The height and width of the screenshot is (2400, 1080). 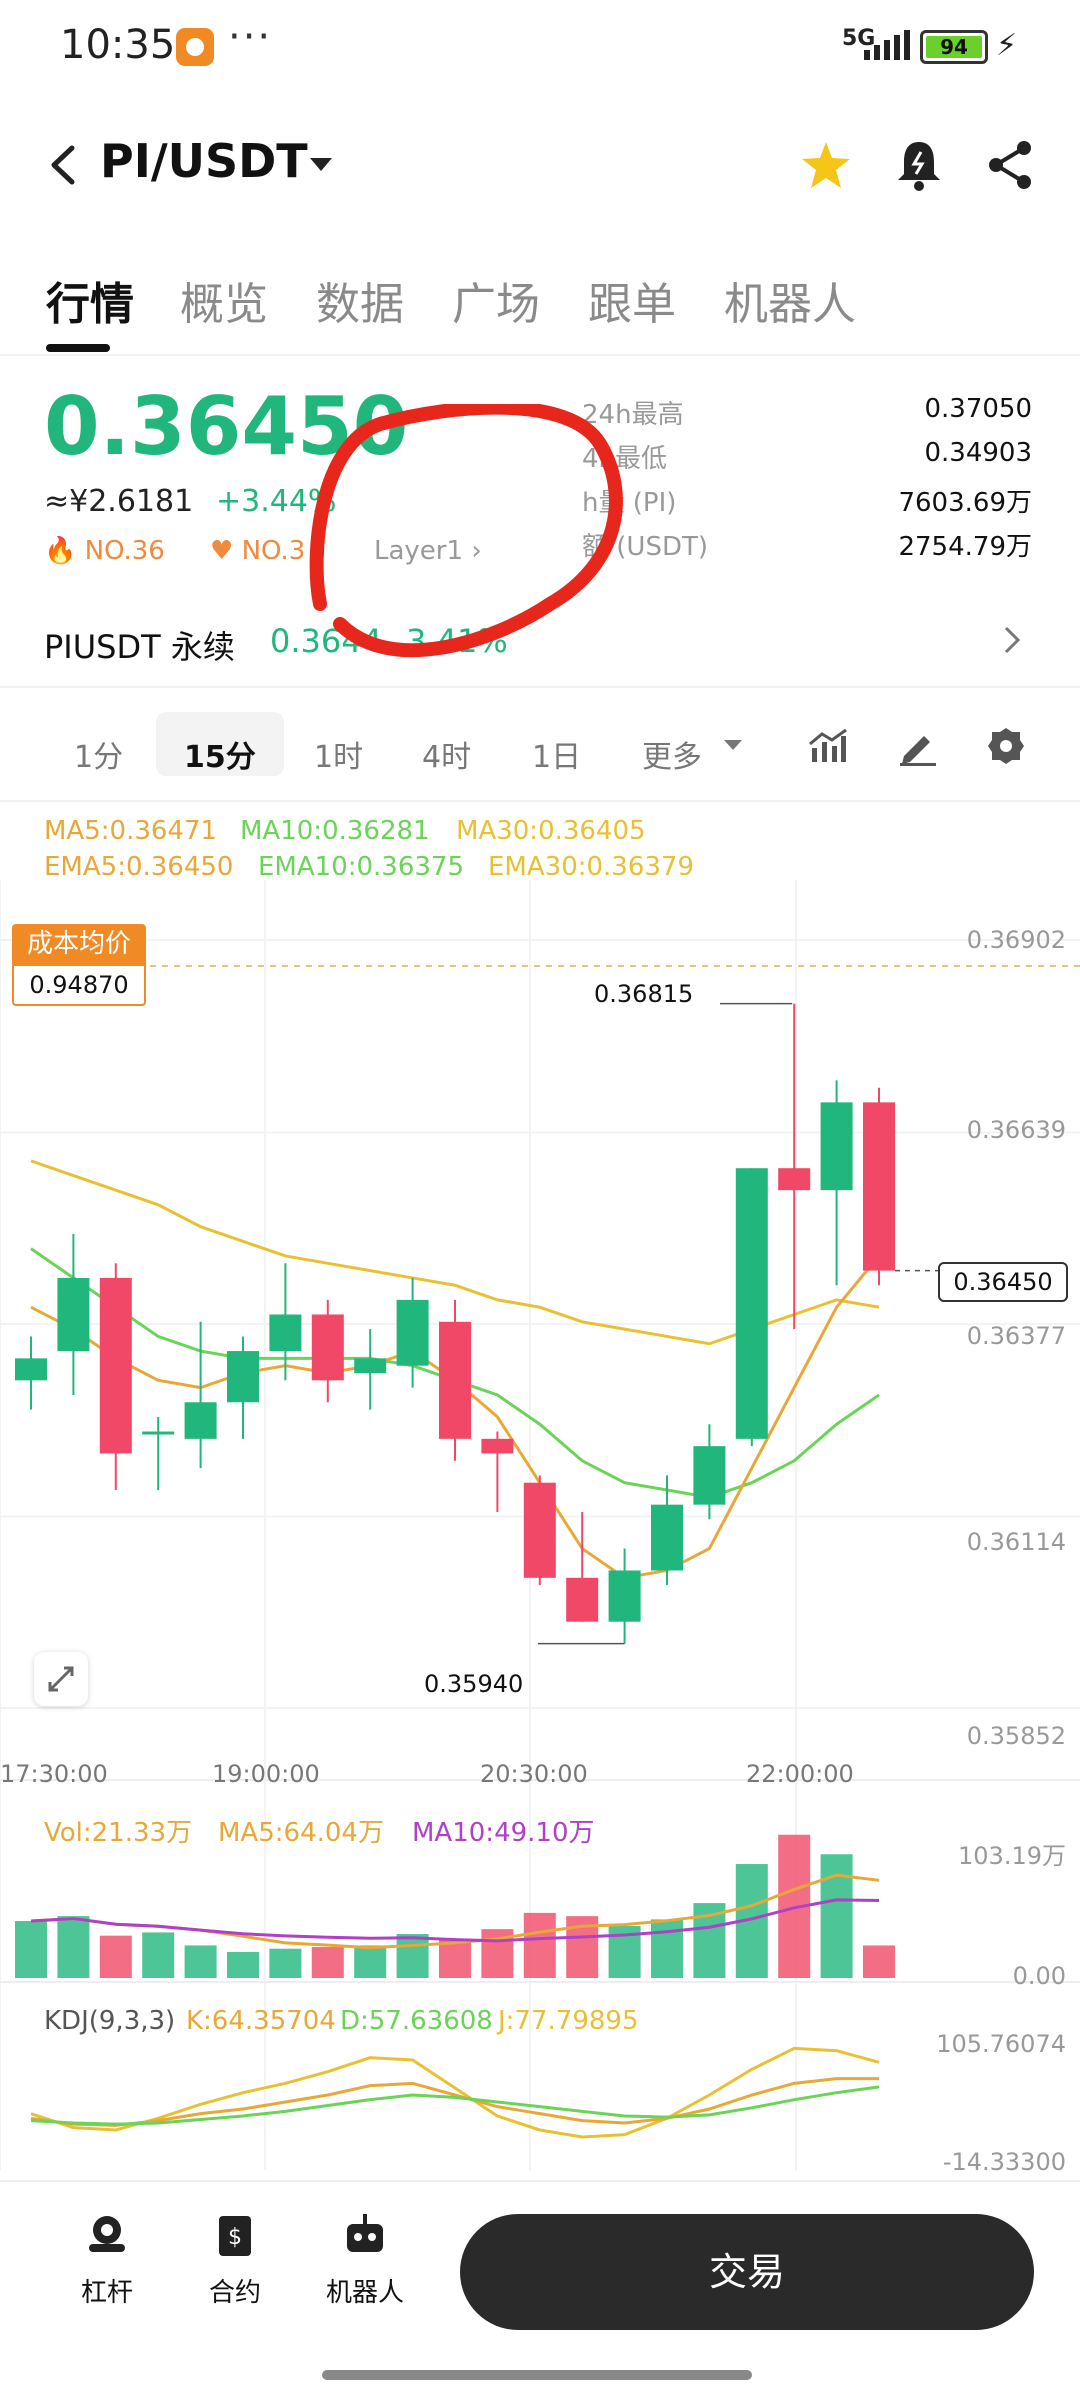 What do you see at coordinates (1039, 1976) in the screenshot?
I see `volume-axis-min: 0.00` at bounding box center [1039, 1976].